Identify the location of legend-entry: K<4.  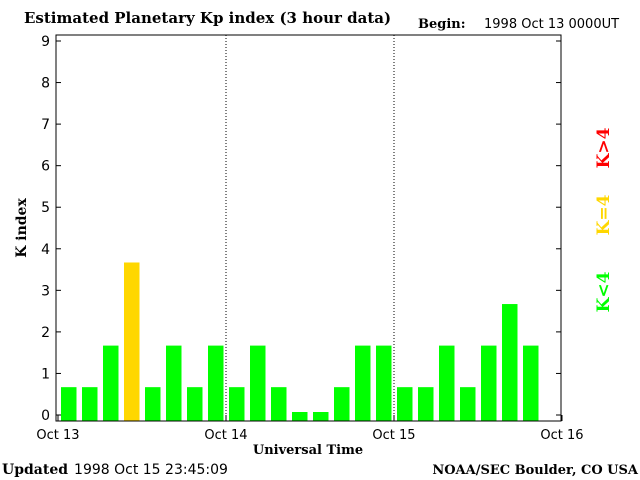
(604, 291).